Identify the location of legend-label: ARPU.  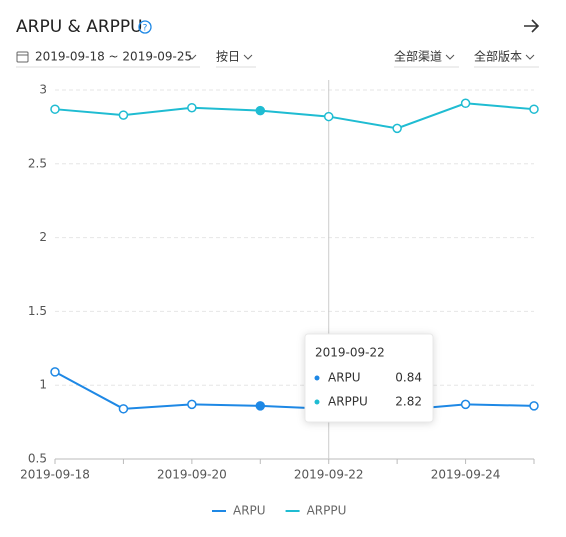
(249, 511).